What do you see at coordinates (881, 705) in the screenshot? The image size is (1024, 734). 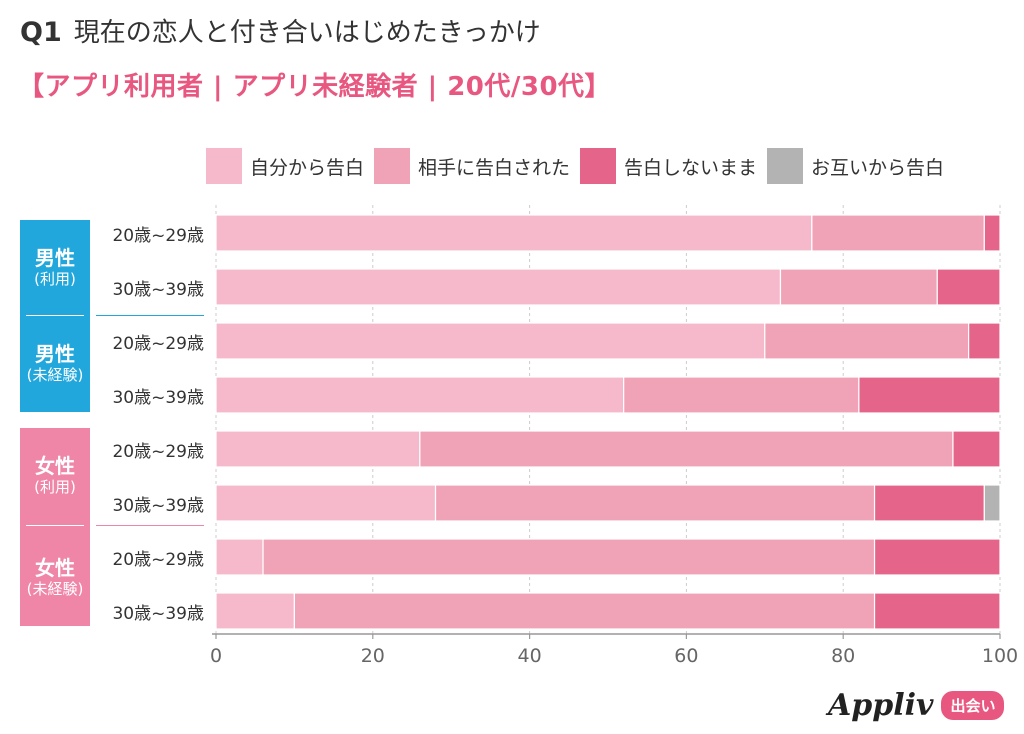 I see `logo-text: Appliv` at bounding box center [881, 705].